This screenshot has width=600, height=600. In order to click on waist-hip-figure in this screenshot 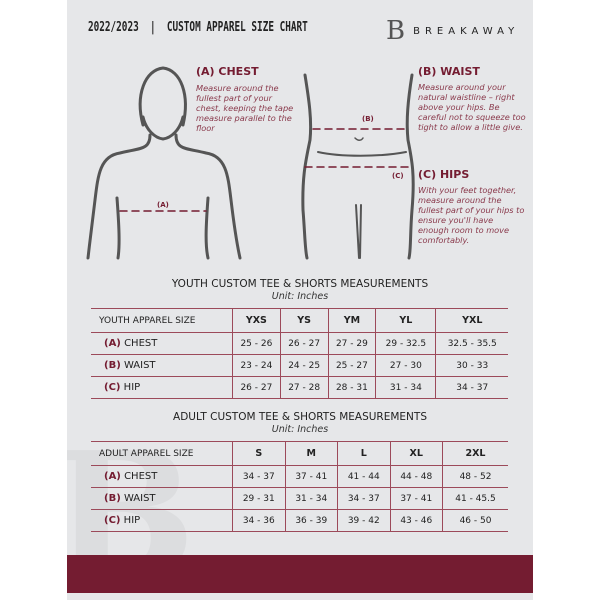, I will do `click(358, 166)`.